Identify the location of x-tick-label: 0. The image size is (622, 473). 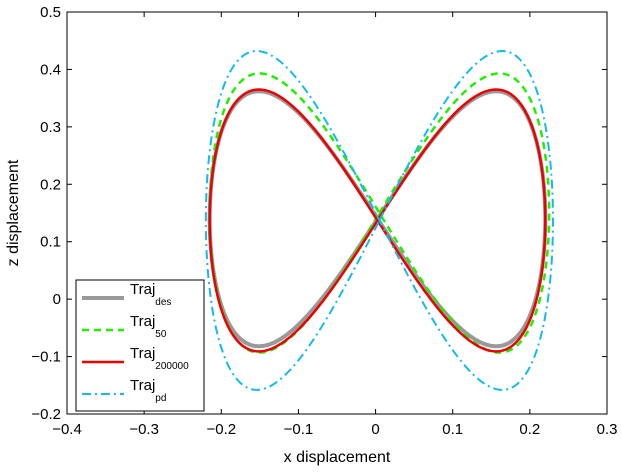
(375, 429).